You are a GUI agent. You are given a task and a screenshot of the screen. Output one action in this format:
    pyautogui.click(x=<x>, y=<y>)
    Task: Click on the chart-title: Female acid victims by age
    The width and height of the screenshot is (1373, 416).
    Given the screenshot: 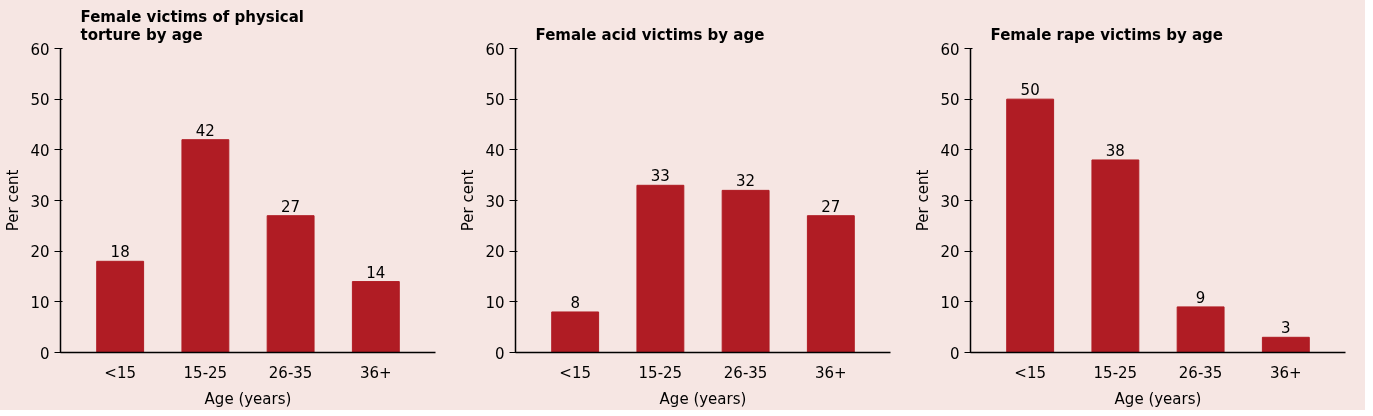 What is the action you would take?
    pyautogui.click(x=650, y=34)
    